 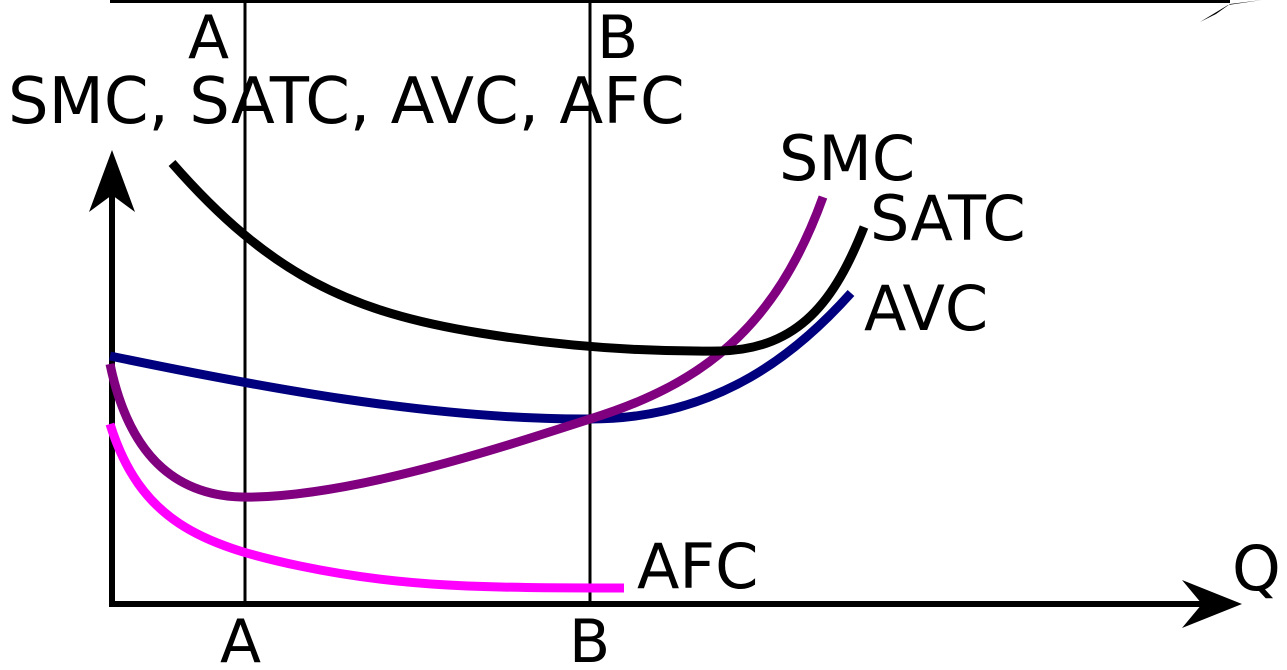 What do you see at coordinates (1231, 11) in the screenshot?
I see `top-axis-arrowhead` at bounding box center [1231, 11].